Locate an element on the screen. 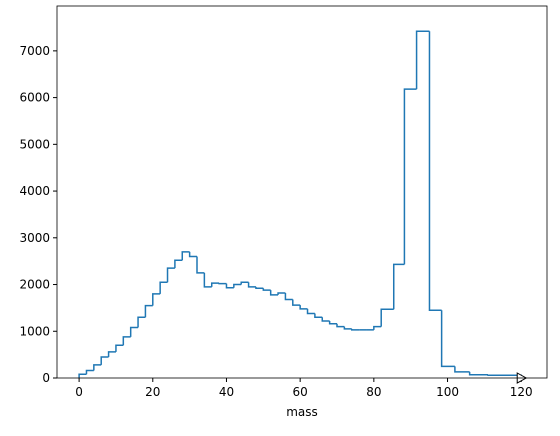  x-tick-label: 40 is located at coordinates (226, 392).